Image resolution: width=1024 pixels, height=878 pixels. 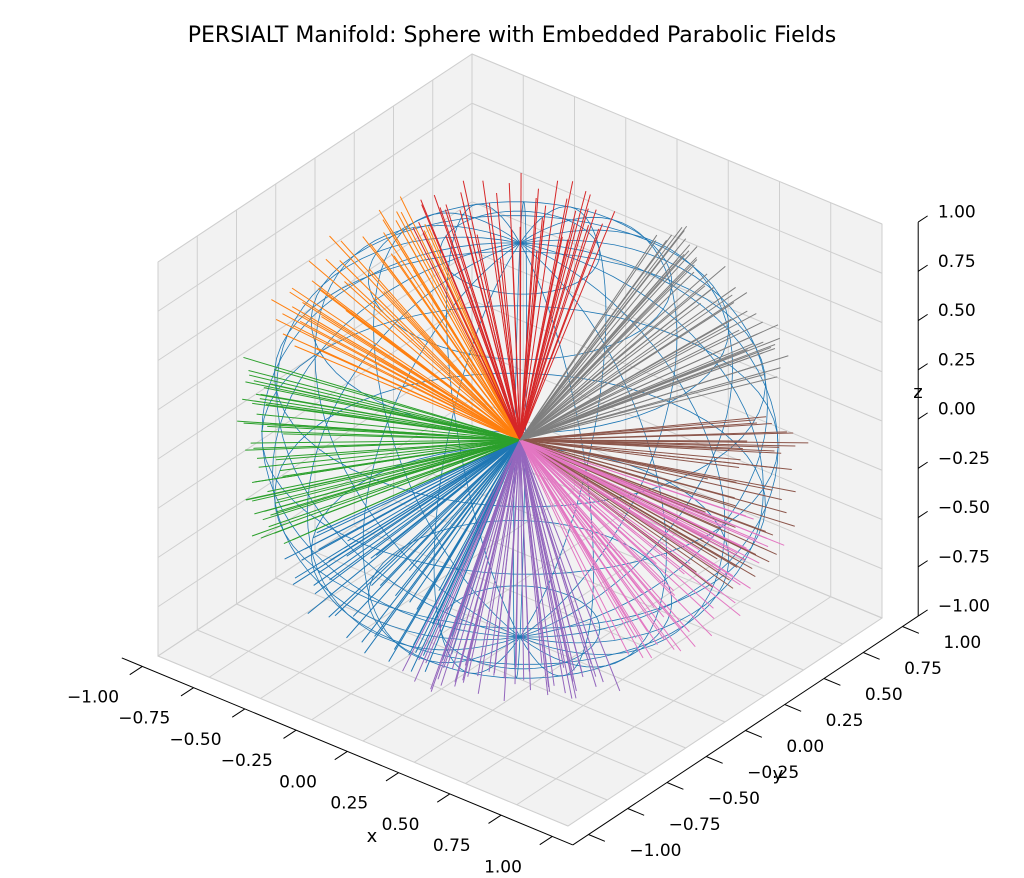 What do you see at coordinates (957, 262) in the screenshot?
I see `z-tick-label: 0.75` at bounding box center [957, 262].